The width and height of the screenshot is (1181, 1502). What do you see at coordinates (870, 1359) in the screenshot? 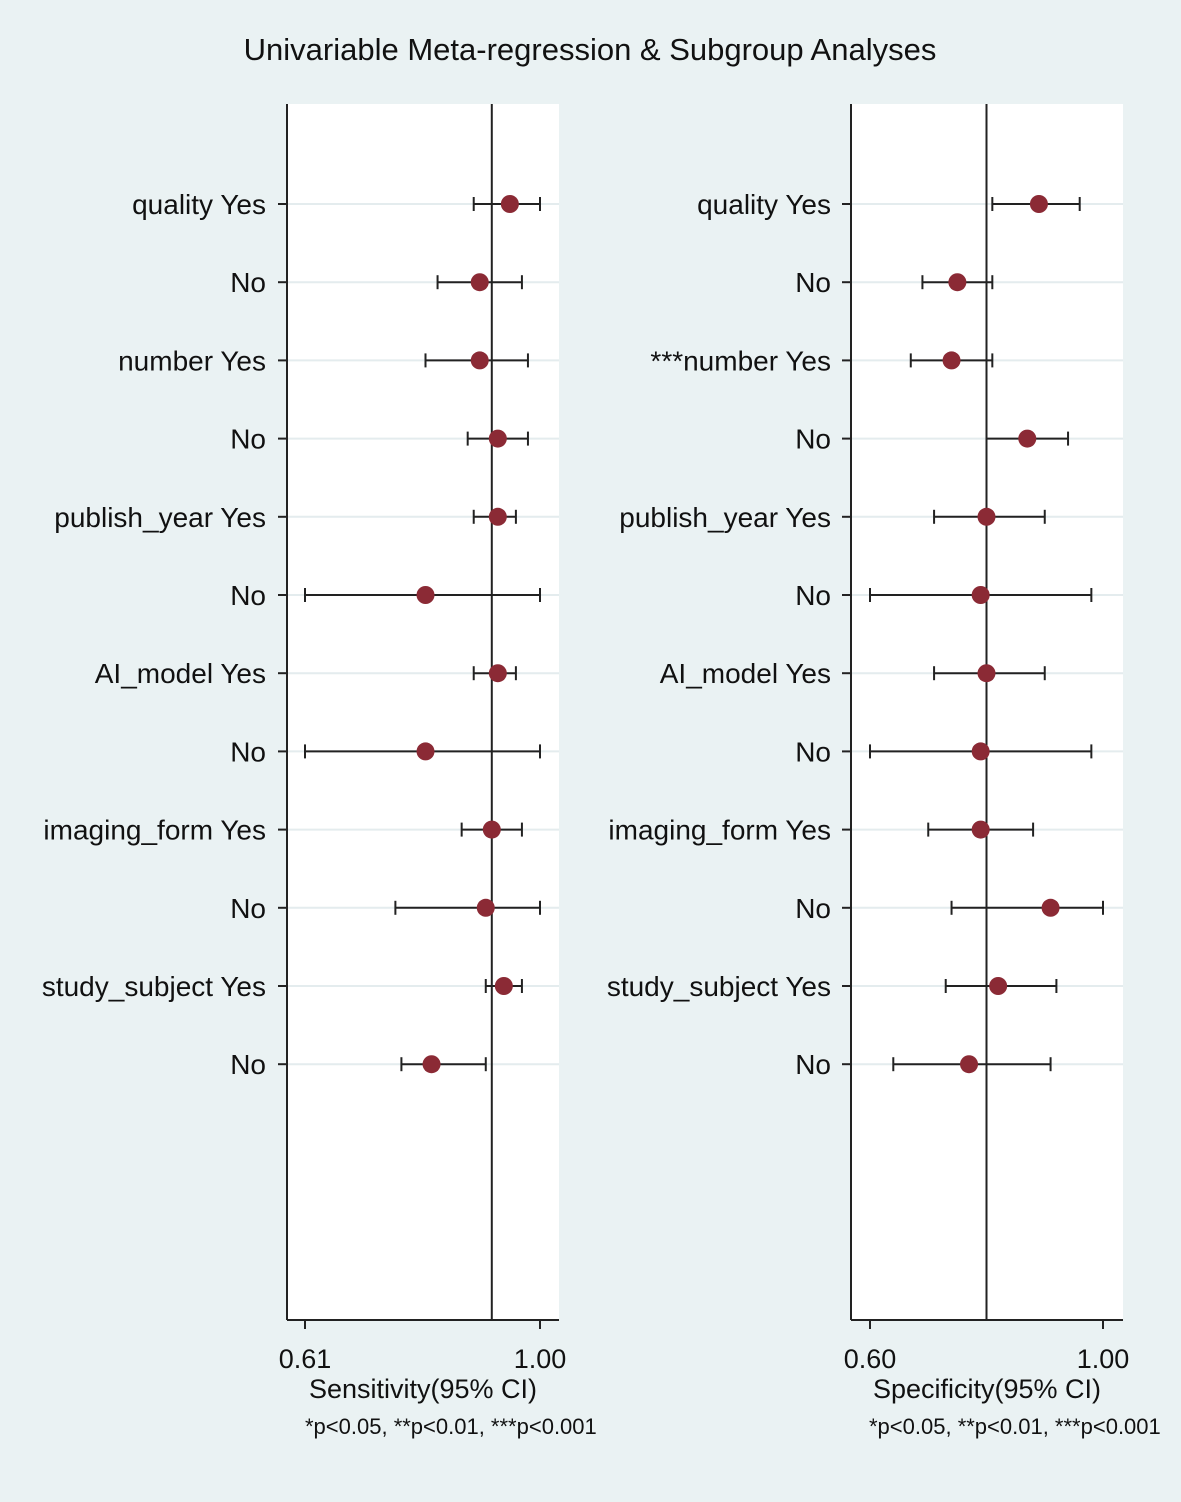
I see `x-tick-label: 0.60` at bounding box center [870, 1359].